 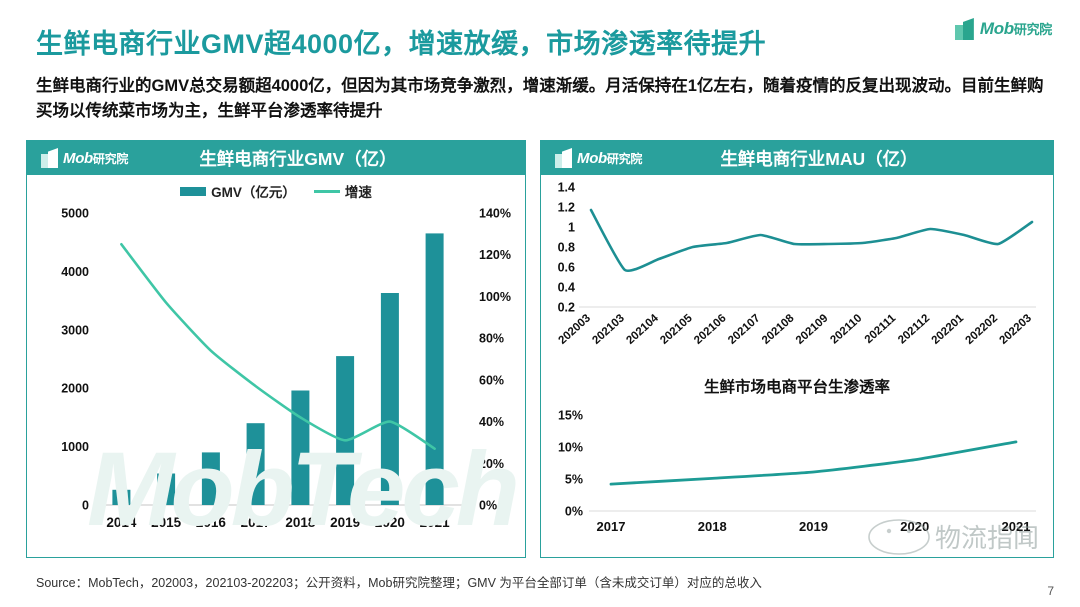 I want to click on svg-text: 1.4, so click(x=566, y=188).